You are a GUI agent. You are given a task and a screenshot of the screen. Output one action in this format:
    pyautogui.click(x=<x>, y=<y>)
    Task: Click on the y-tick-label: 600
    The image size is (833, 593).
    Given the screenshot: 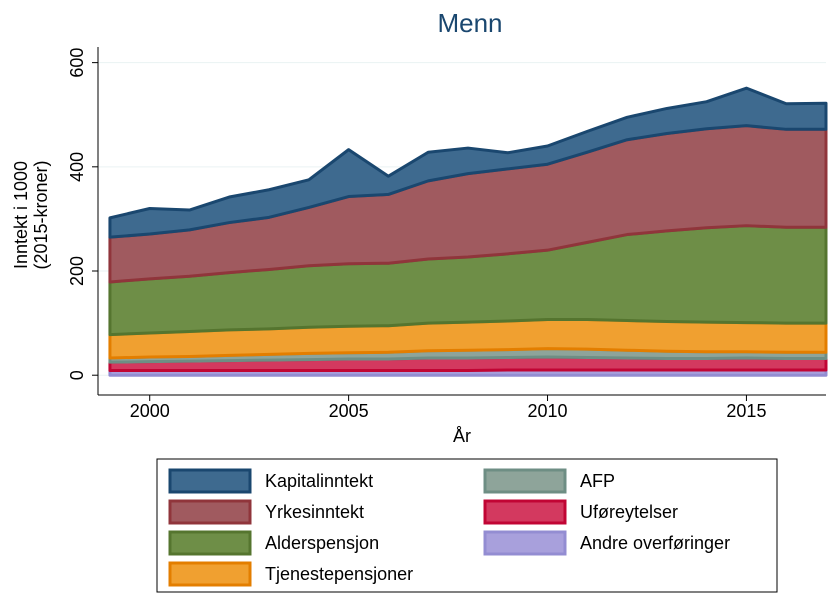 What is the action you would take?
    pyautogui.click(x=77, y=63)
    